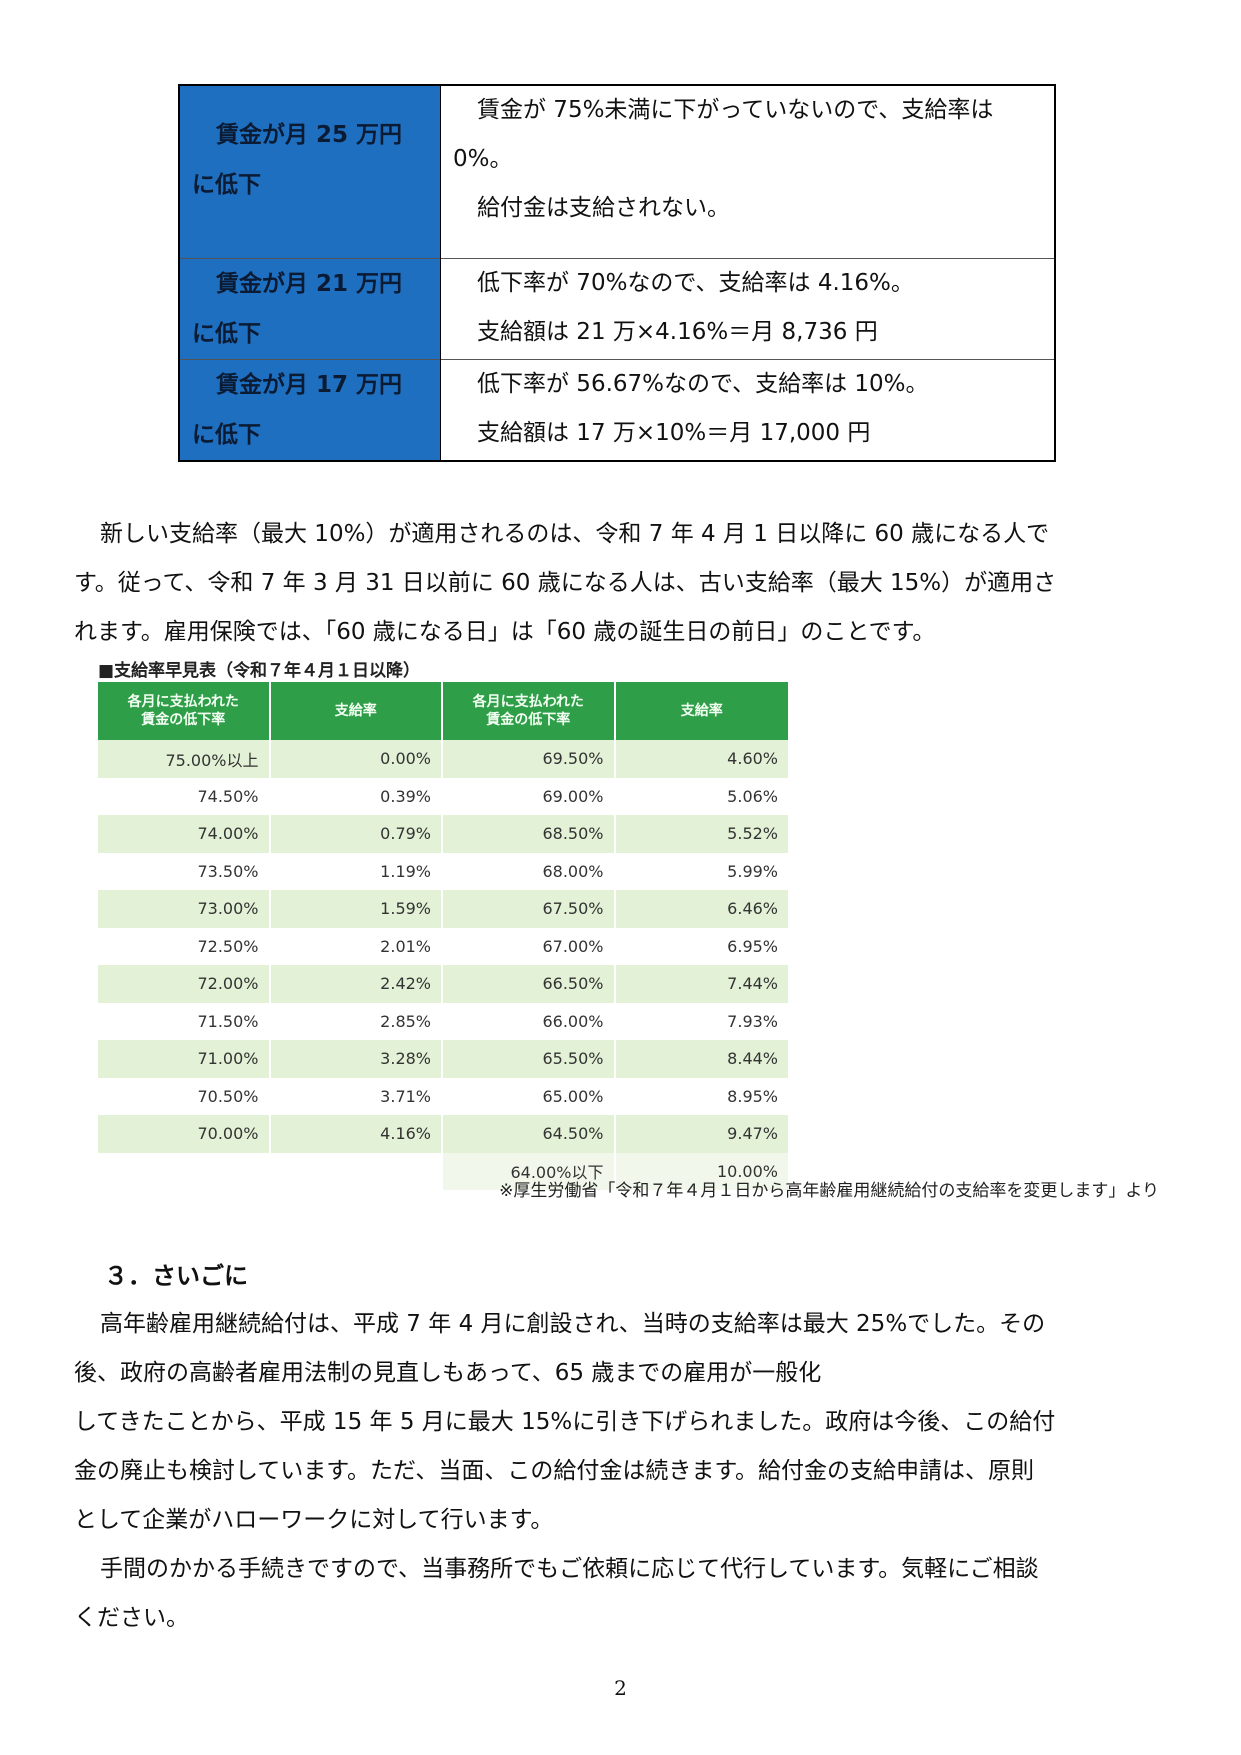  What do you see at coordinates (184, 871) in the screenshot?
I see `cell-reduction-rate: 73.50%` at bounding box center [184, 871].